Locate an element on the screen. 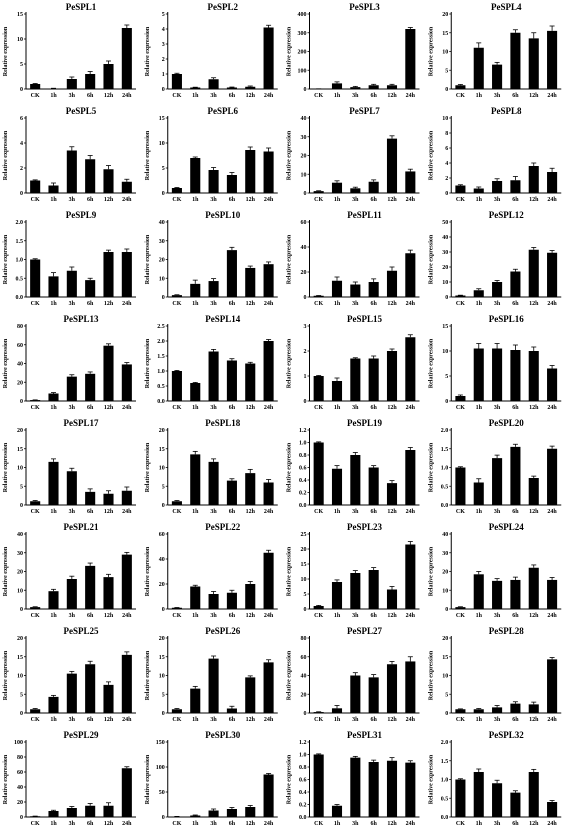 The image size is (567, 833). y-tick-label: 1.0 is located at coordinates (161, 372).